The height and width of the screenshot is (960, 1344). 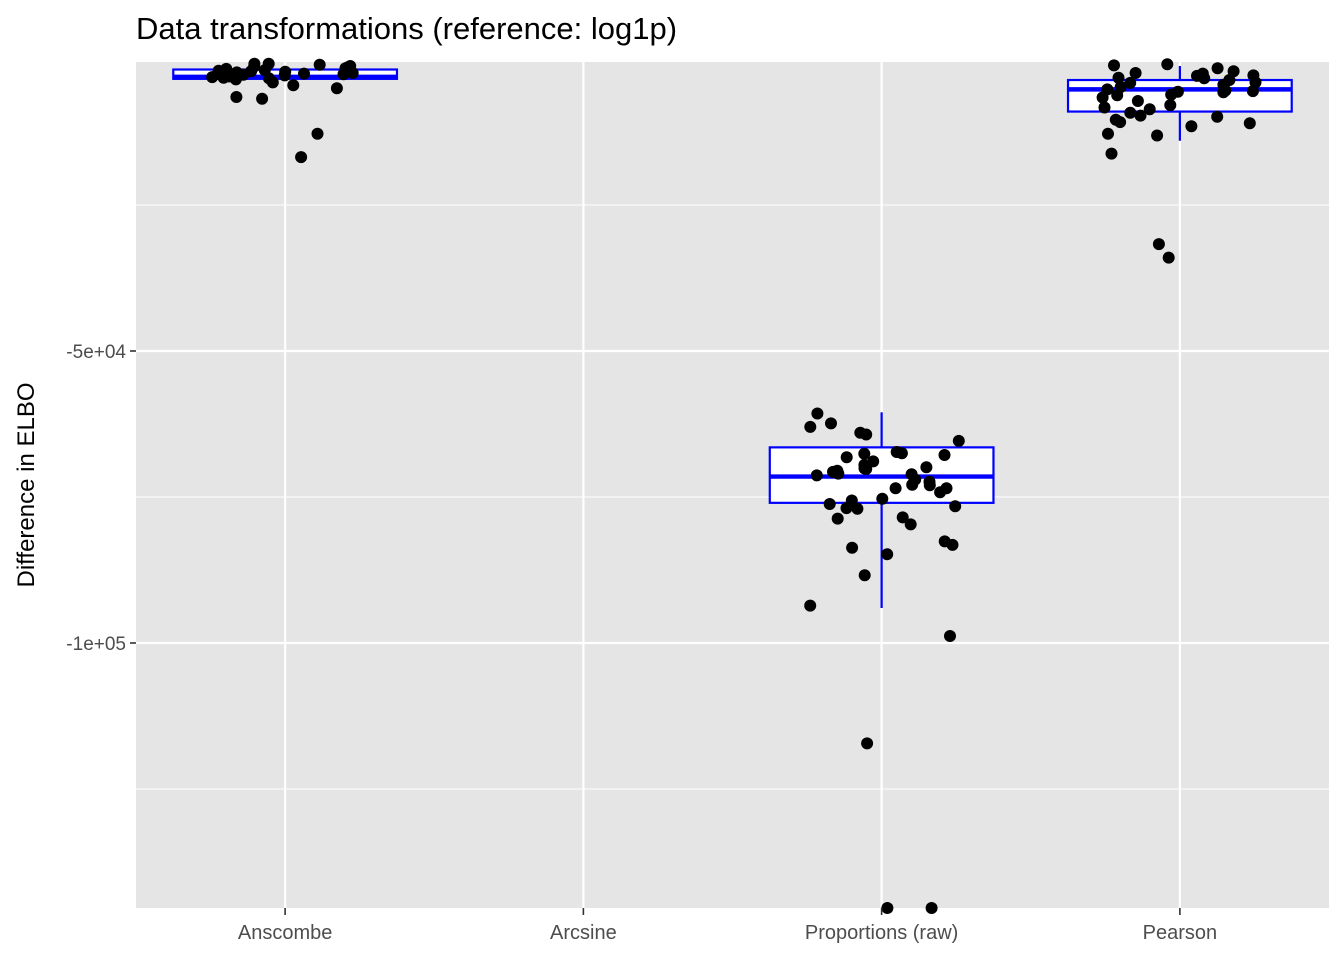 What do you see at coordinates (26, 485) in the screenshot?
I see `y-axis-label: Difference in ELBO` at bounding box center [26, 485].